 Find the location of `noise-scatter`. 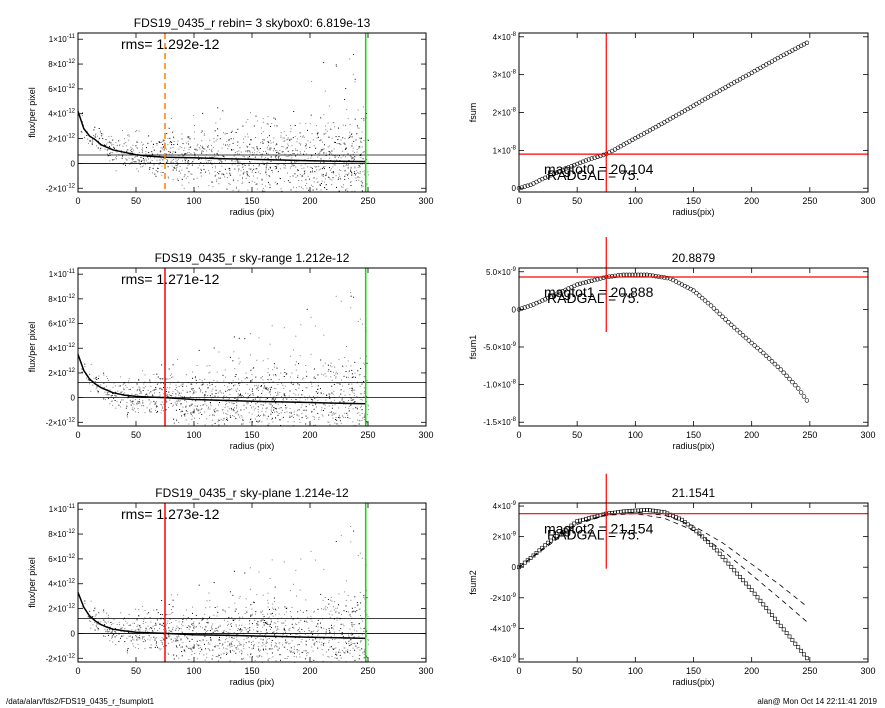

noise-scatter is located at coordinates (223, 355).